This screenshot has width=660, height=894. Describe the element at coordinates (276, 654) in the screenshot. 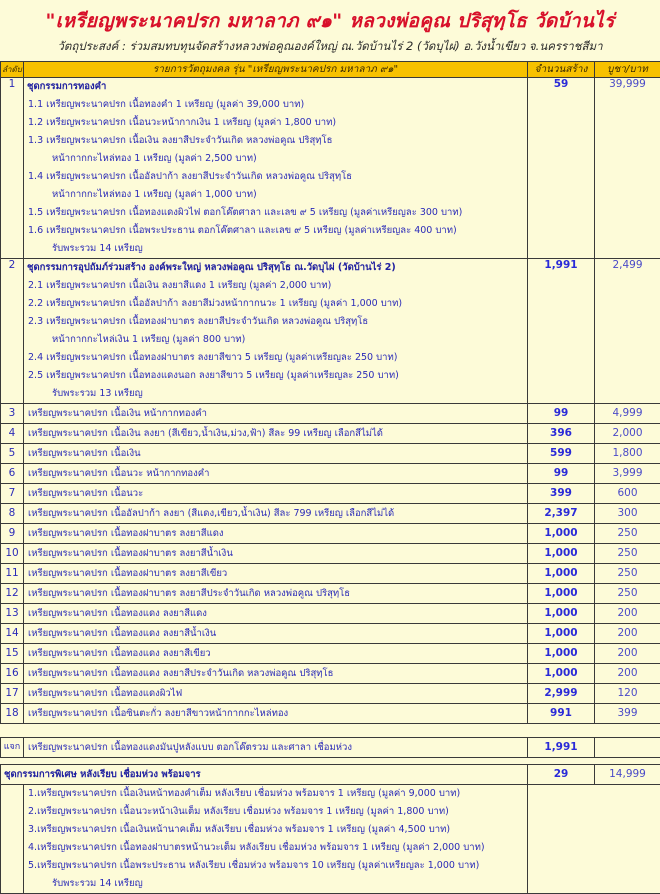

I see `row-description: เหรียญพระนาคปรก เนื้อทองแดง ลงยาสีเขียว` at that location.